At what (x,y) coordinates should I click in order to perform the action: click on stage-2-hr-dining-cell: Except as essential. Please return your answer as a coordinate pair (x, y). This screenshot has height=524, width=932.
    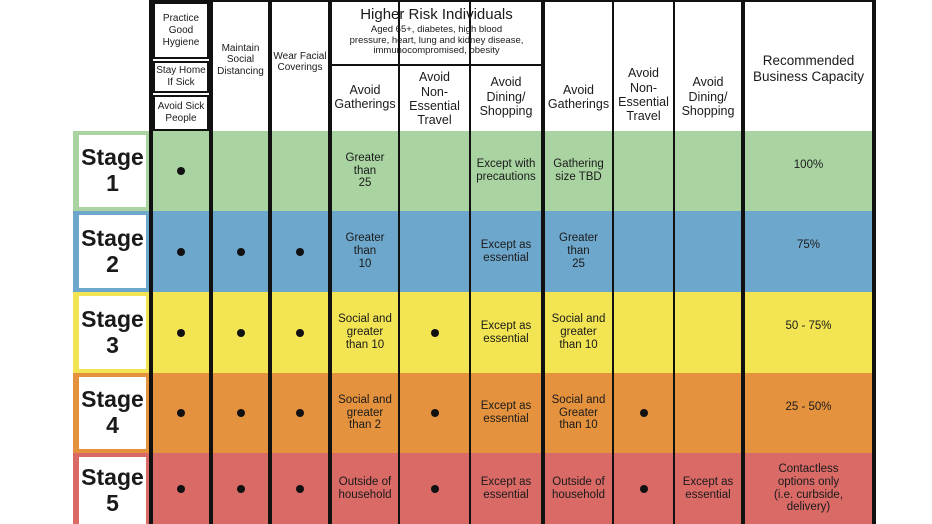
    Looking at the image, I should click on (506, 251).